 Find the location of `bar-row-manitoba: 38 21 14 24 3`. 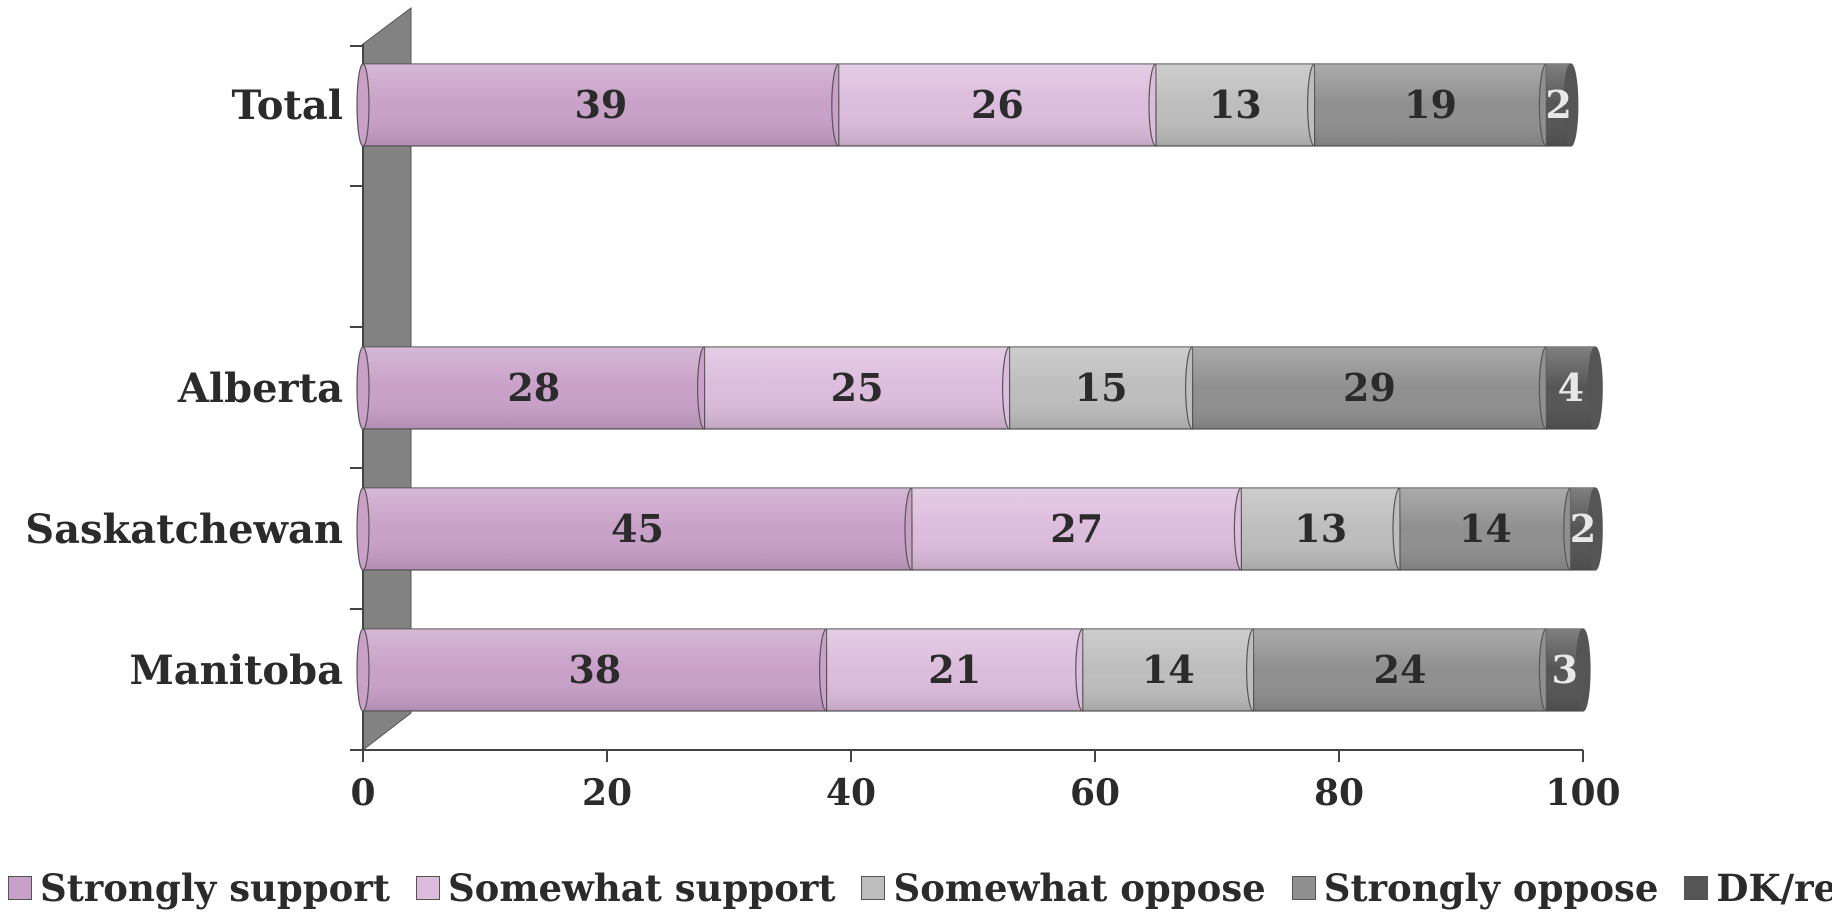

bar-row-manitoba: 38 21 14 24 3 is located at coordinates (973, 670).